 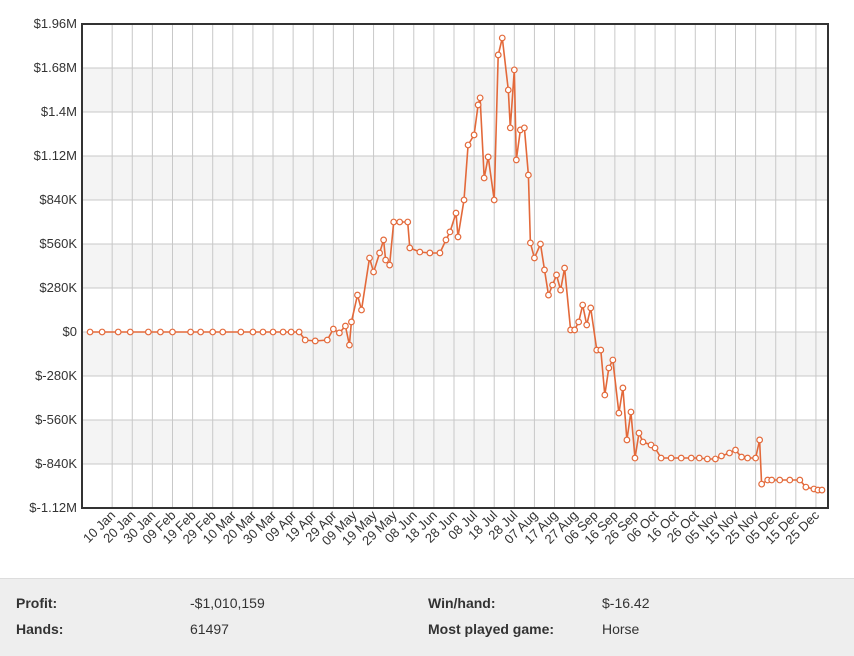 What do you see at coordinates (40, 629) in the screenshot?
I see `stat-label: Hands:` at bounding box center [40, 629].